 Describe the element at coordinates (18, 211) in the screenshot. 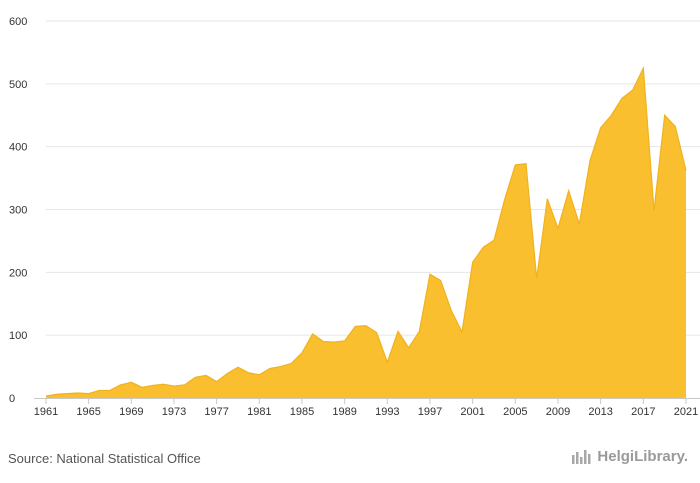

I see `y-tick-label: 300` at that location.